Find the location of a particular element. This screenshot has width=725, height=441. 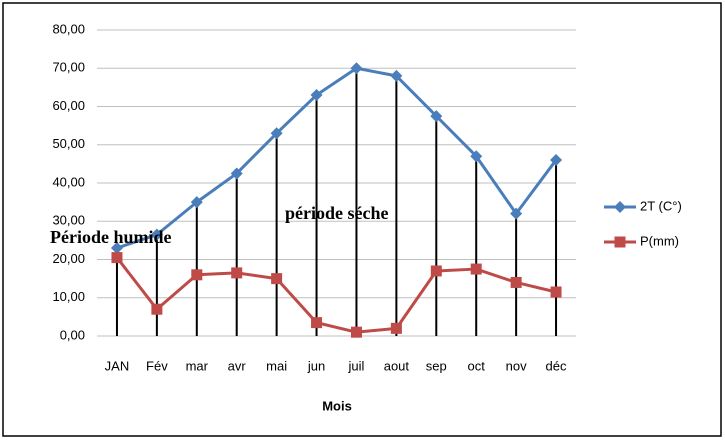

x-axis-label: Mois is located at coordinates (337, 405).